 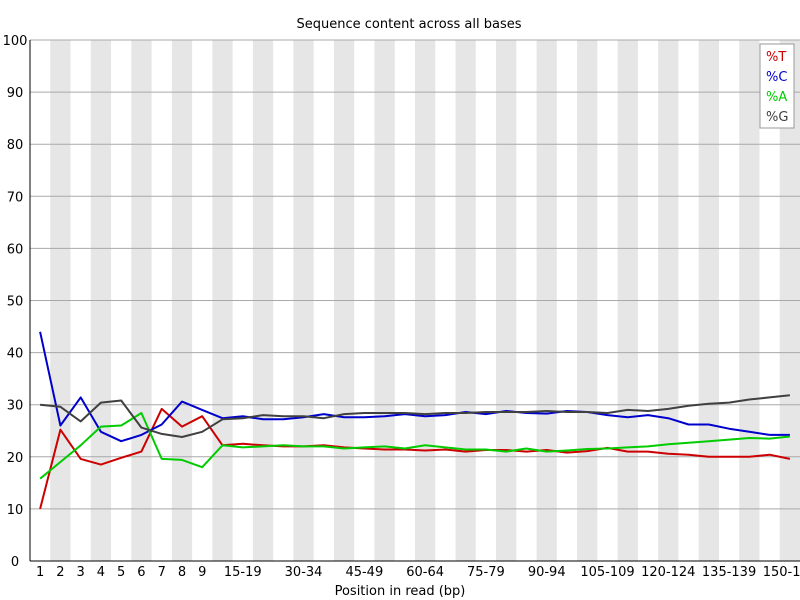 What do you see at coordinates (15, 197) in the screenshot?
I see `y-tick-label: 70` at bounding box center [15, 197].